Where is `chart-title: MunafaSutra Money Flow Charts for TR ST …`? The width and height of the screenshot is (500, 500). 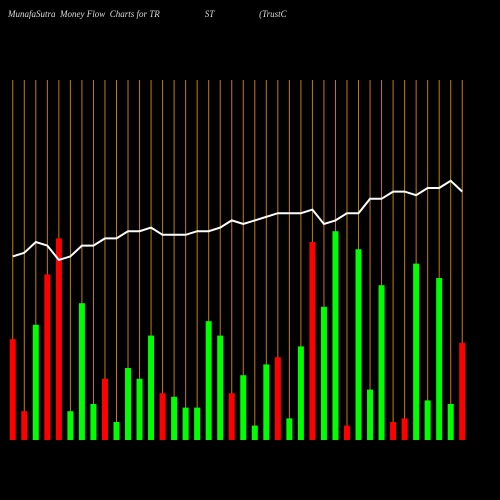
chart-title: MunafaSutra Money Flow Charts for TR ST … is located at coordinates (147, 14).